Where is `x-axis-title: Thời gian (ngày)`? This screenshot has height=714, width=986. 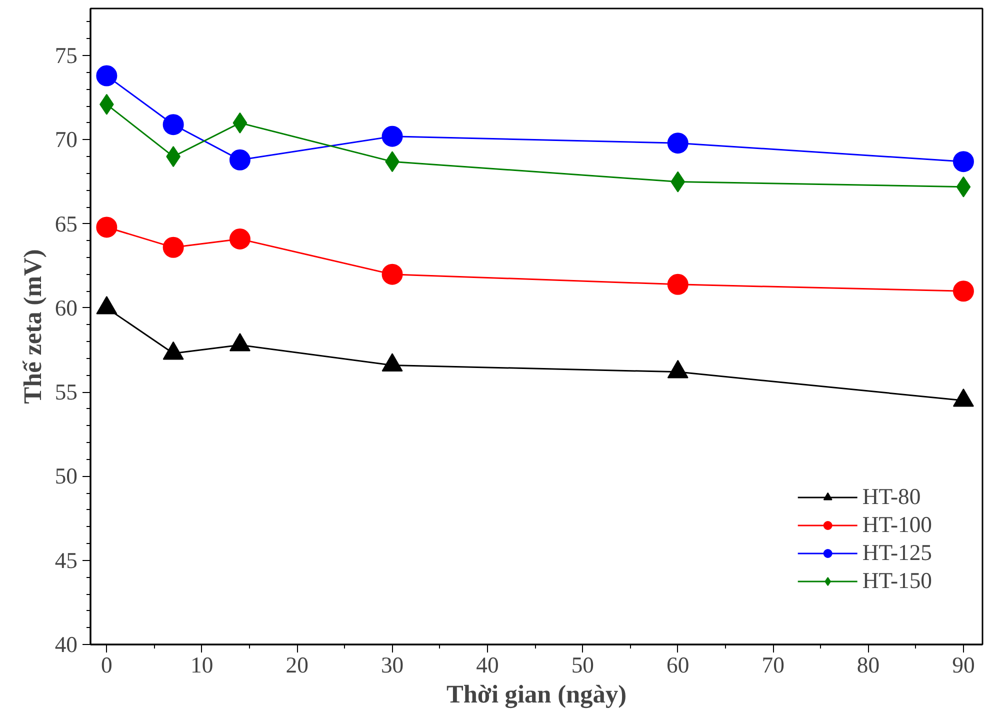
x-axis-title: Thời gian (ngày) is located at coordinates (536, 694).